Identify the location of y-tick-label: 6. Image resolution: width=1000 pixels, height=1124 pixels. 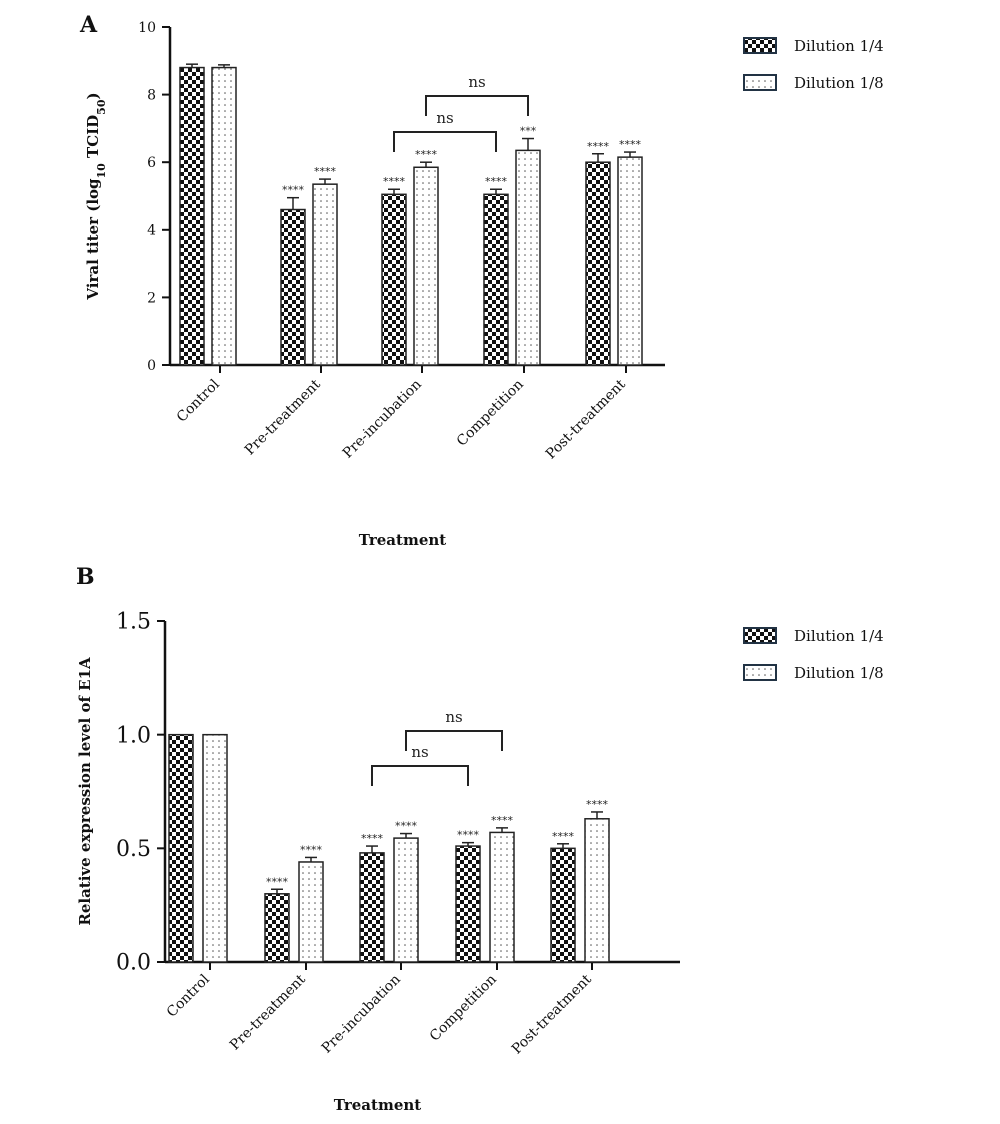
(151, 163).